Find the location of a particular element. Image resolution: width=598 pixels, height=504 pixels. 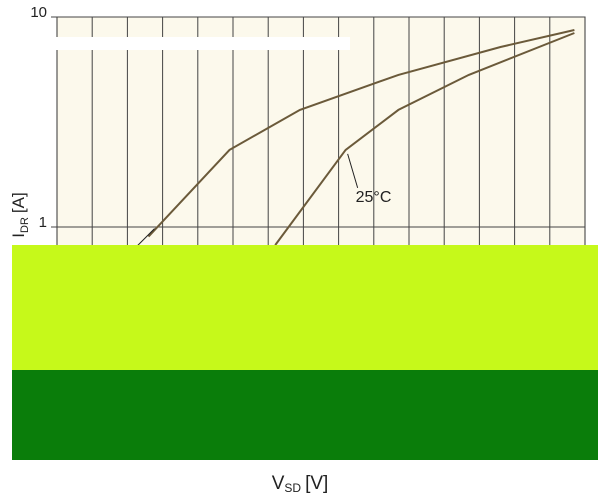

image-artifact is located at coordinates (182, 43).